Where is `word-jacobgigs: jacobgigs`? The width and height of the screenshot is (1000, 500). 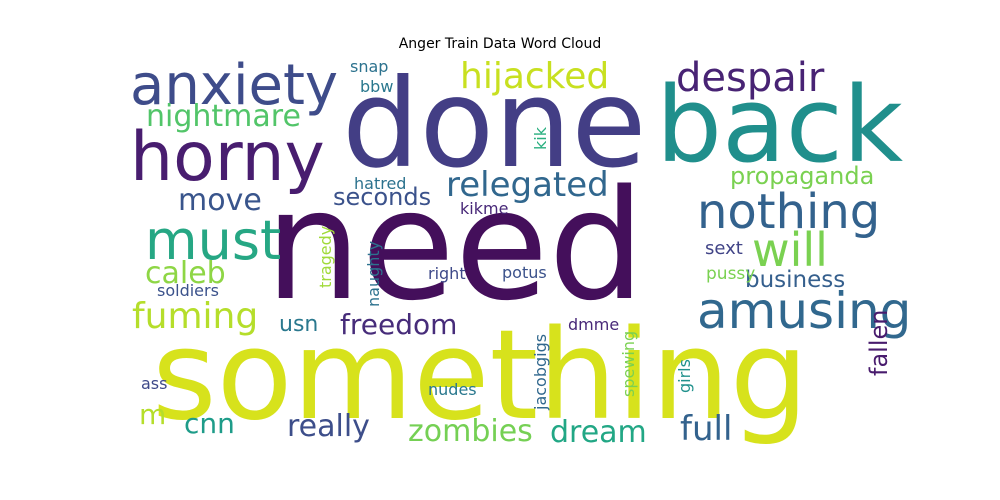
word-jacobgigs: jacobgigs is located at coordinates (540, 372).